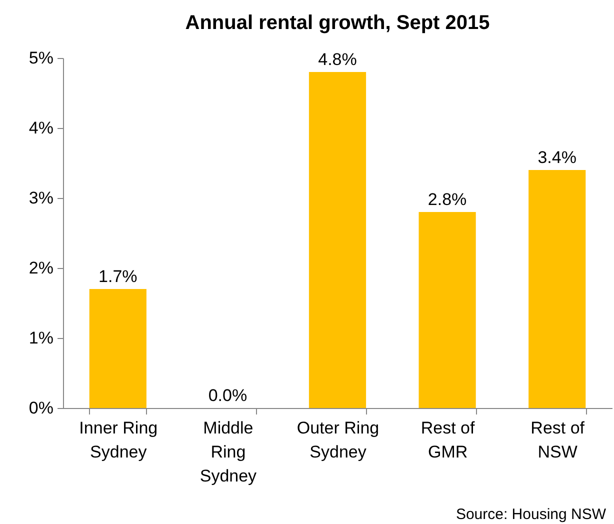 This screenshot has width=614, height=524. Describe the element at coordinates (118, 440) in the screenshot. I see `x-tick-label: Inner Ring Sydney` at that location.